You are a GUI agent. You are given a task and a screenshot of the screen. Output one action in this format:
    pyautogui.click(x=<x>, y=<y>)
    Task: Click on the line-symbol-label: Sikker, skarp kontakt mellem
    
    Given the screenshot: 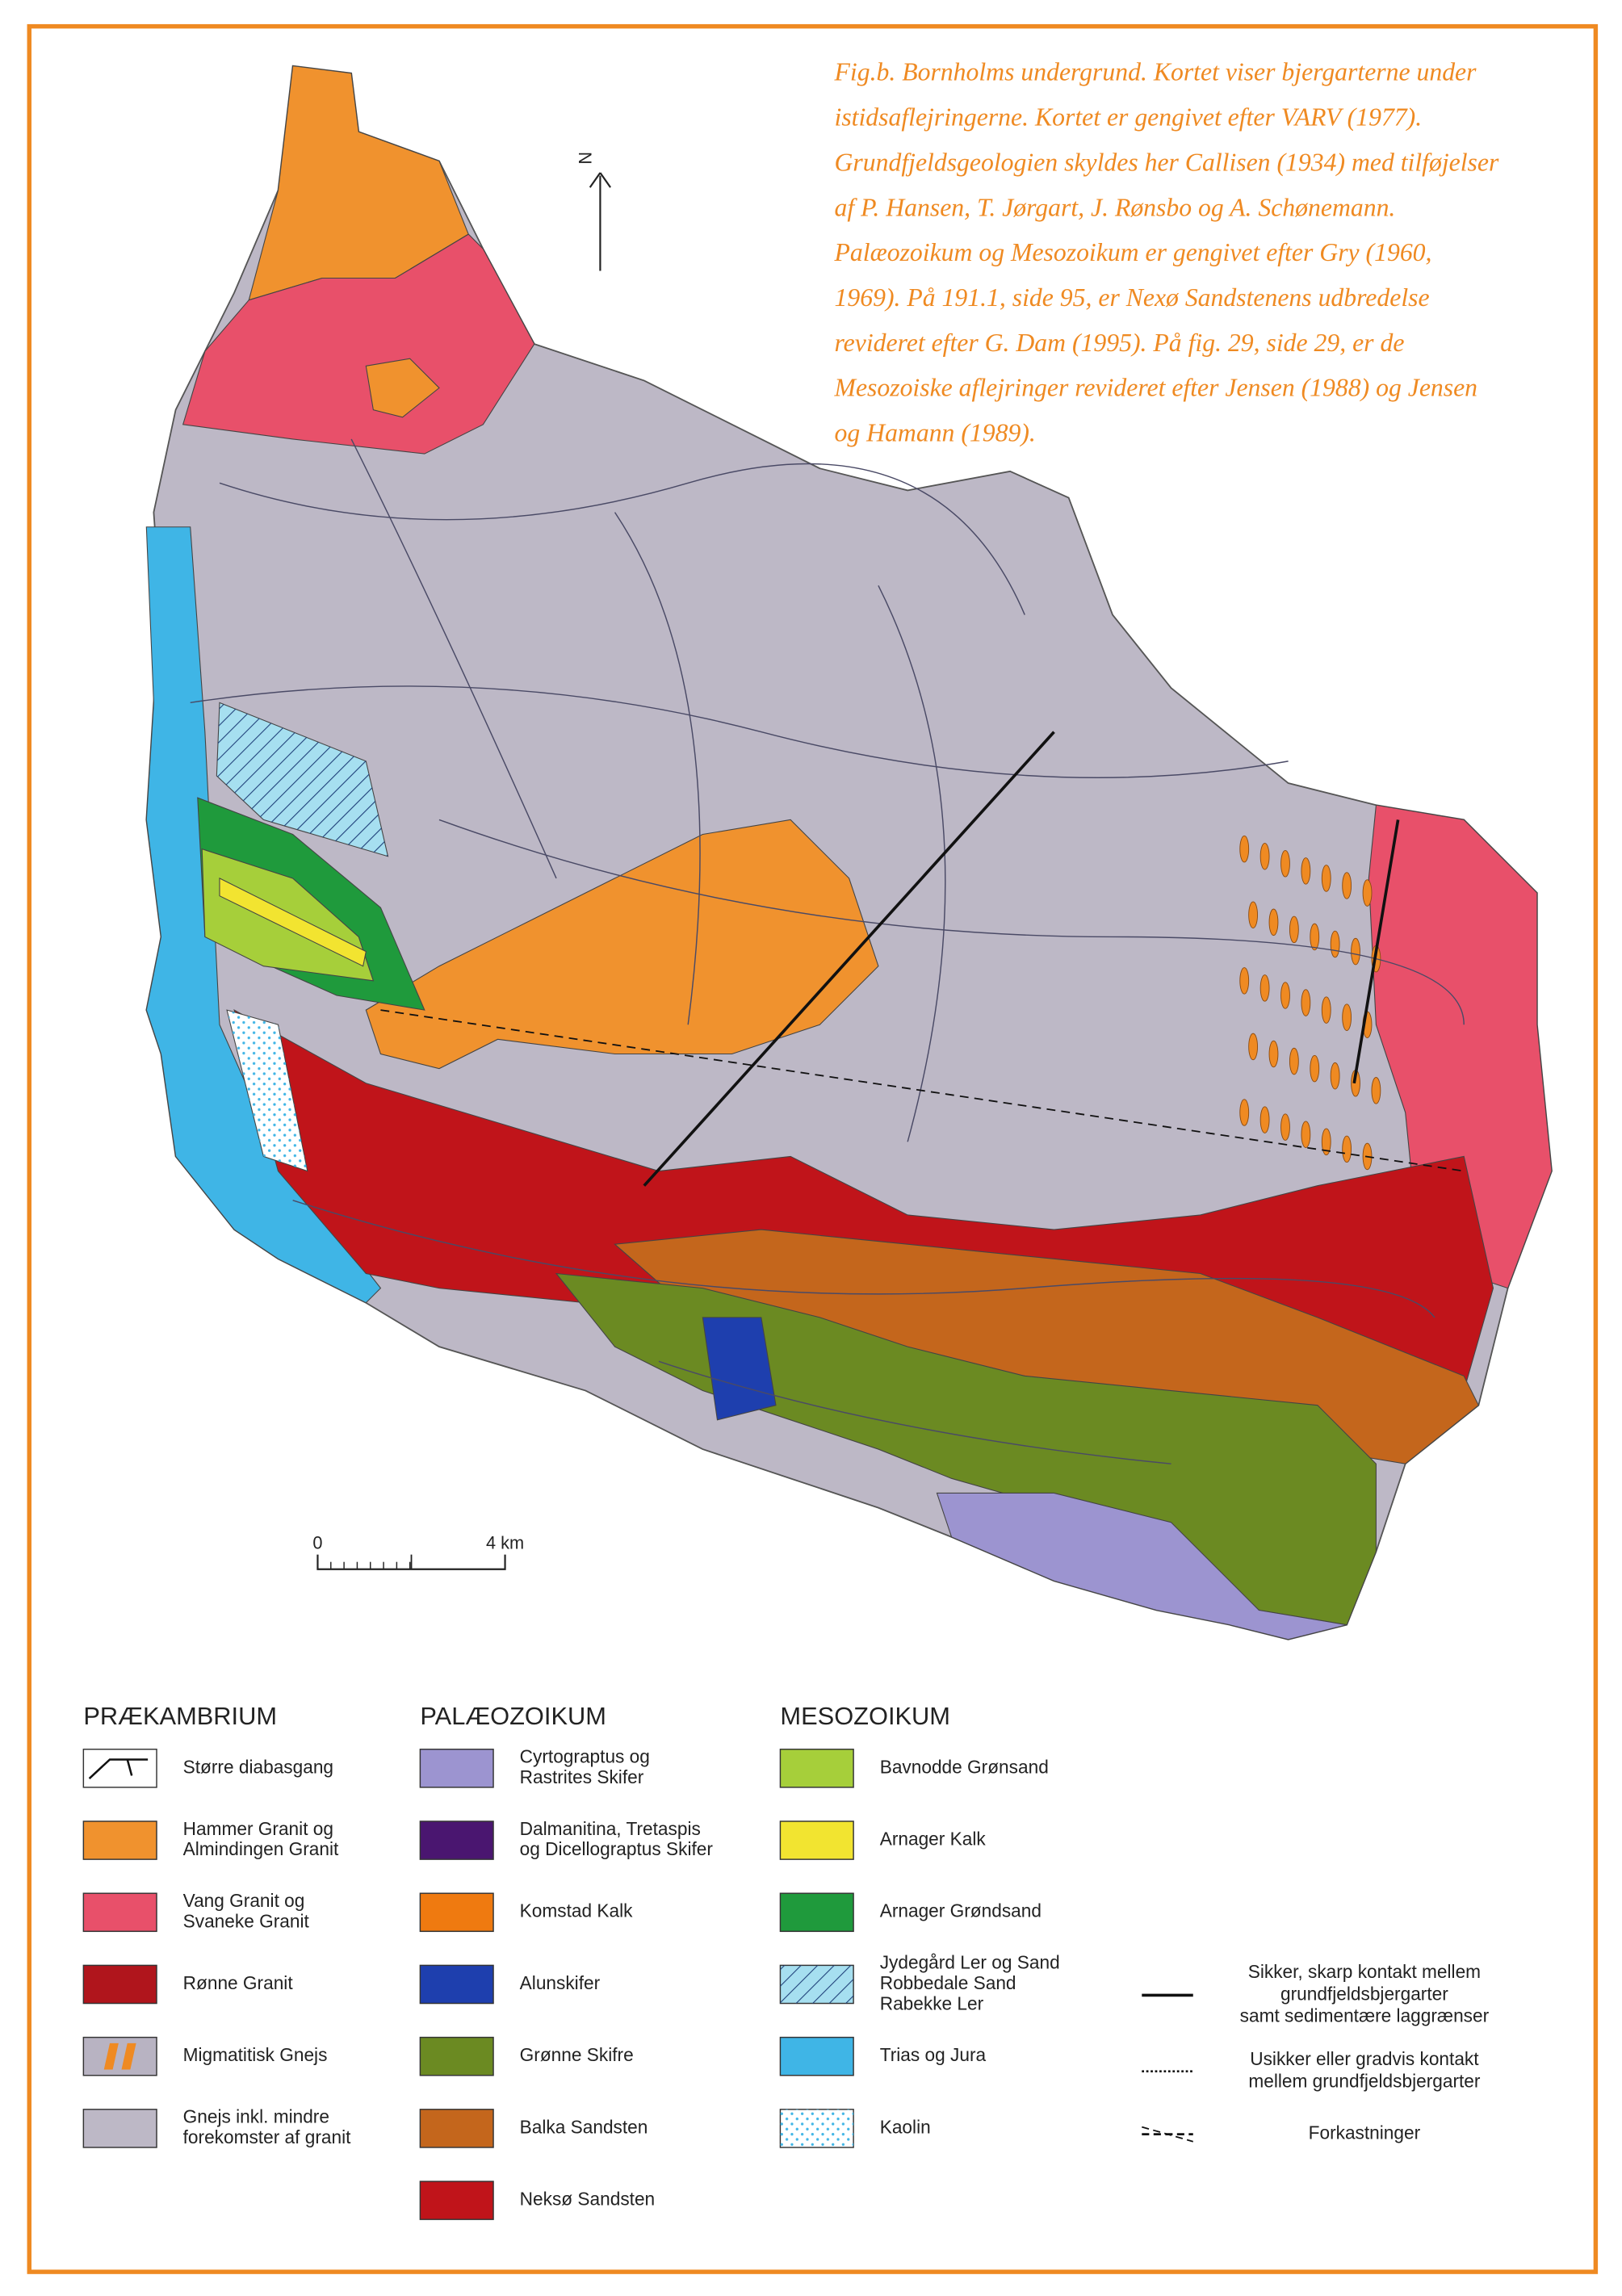 What is the action you would take?
    pyautogui.click(x=1364, y=1971)
    